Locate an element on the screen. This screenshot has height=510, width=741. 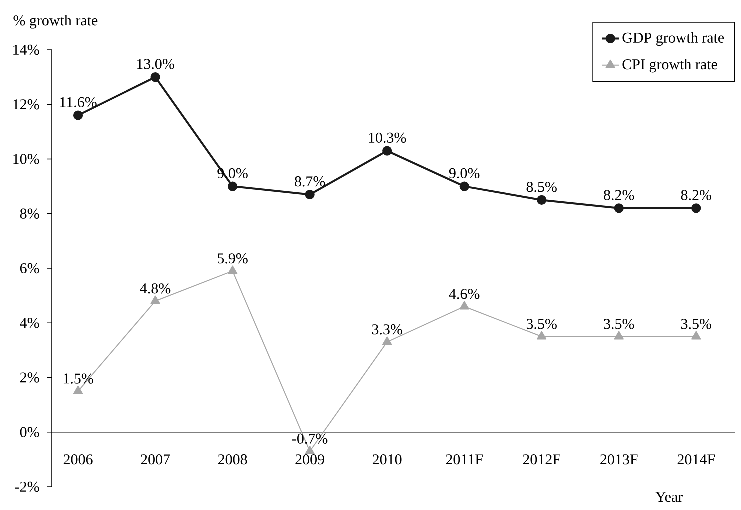
x-tick-label: 2012F is located at coordinates (541, 459).